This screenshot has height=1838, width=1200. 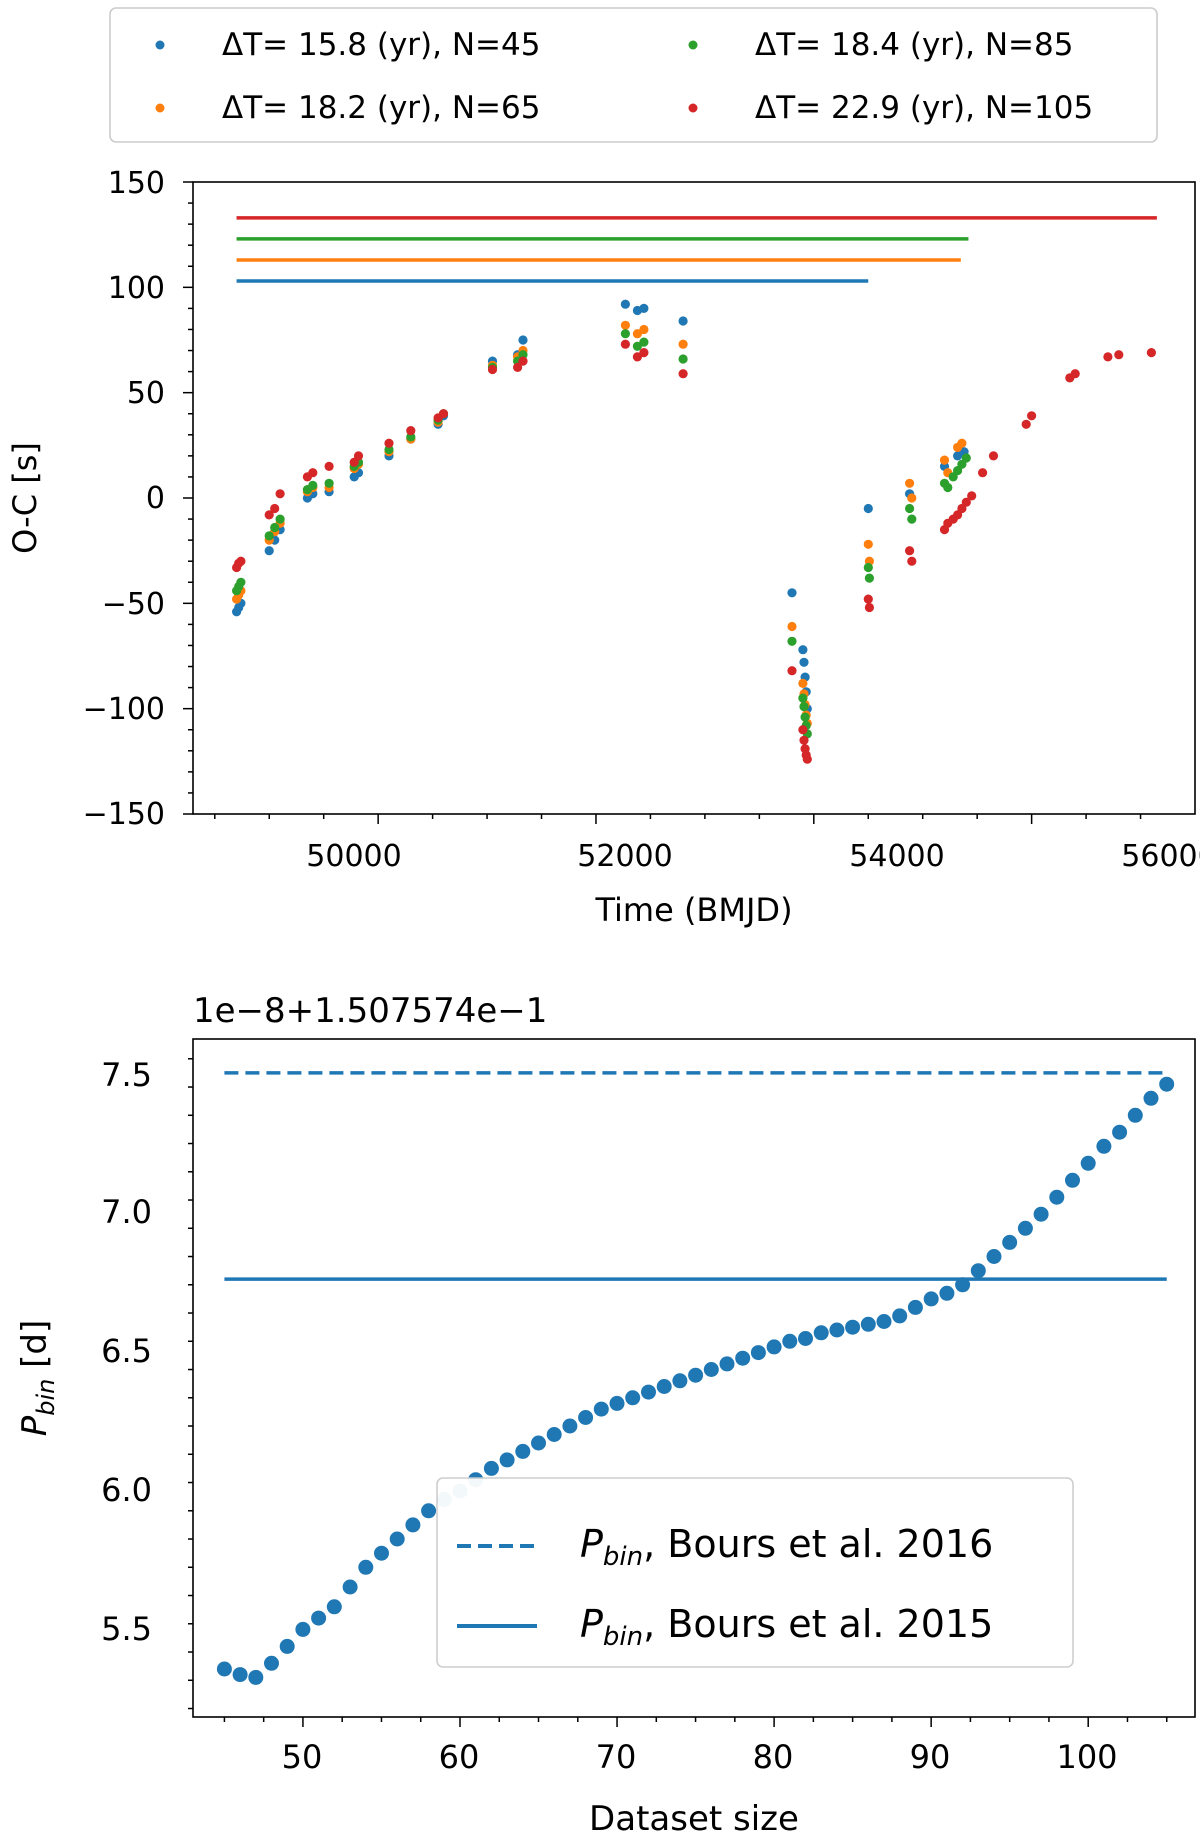 What do you see at coordinates (136, 183) in the screenshot?
I see `ytick-label: 150` at bounding box center [136, 183].